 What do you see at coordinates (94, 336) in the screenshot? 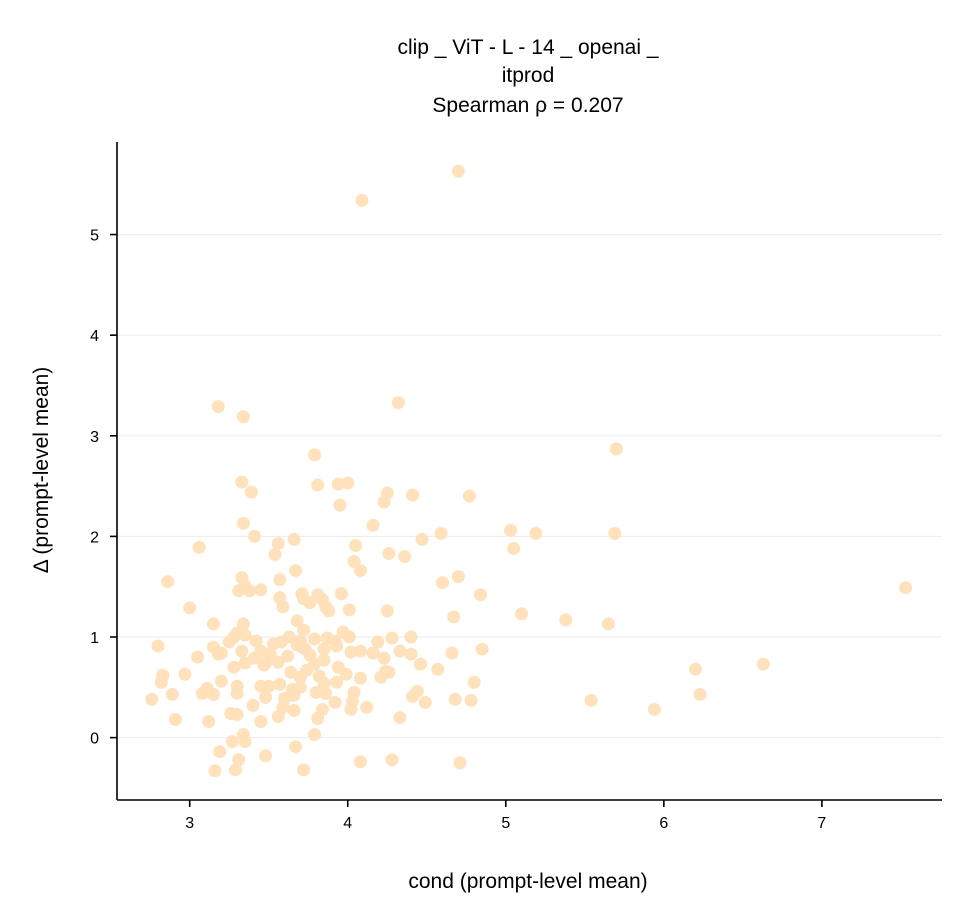
I see `y-tick-label: 4` at bounding box center [94, 336].